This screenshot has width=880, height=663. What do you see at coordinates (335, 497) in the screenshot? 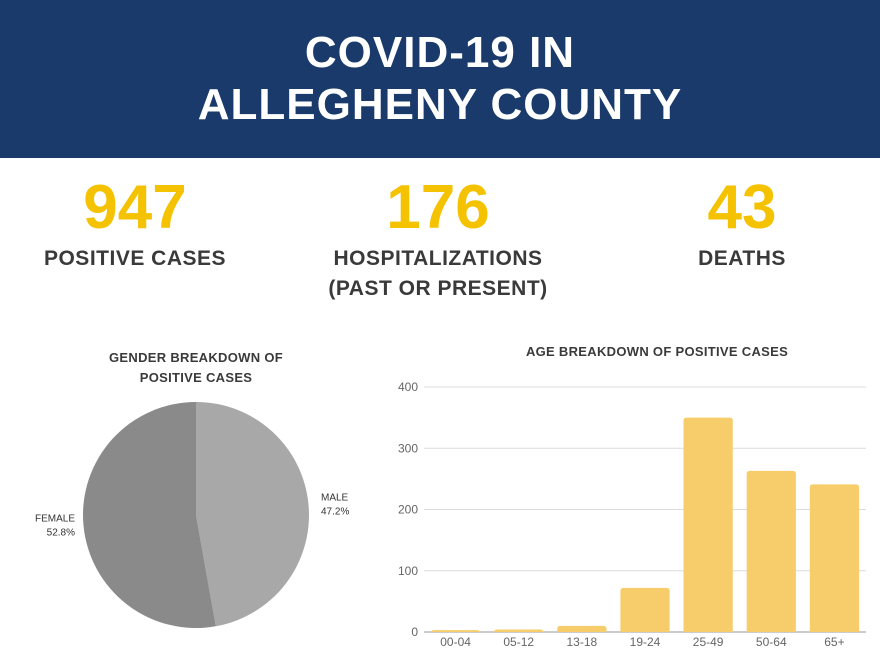
I see `pie-label-male: MALE` at bounding box center [335, 497].